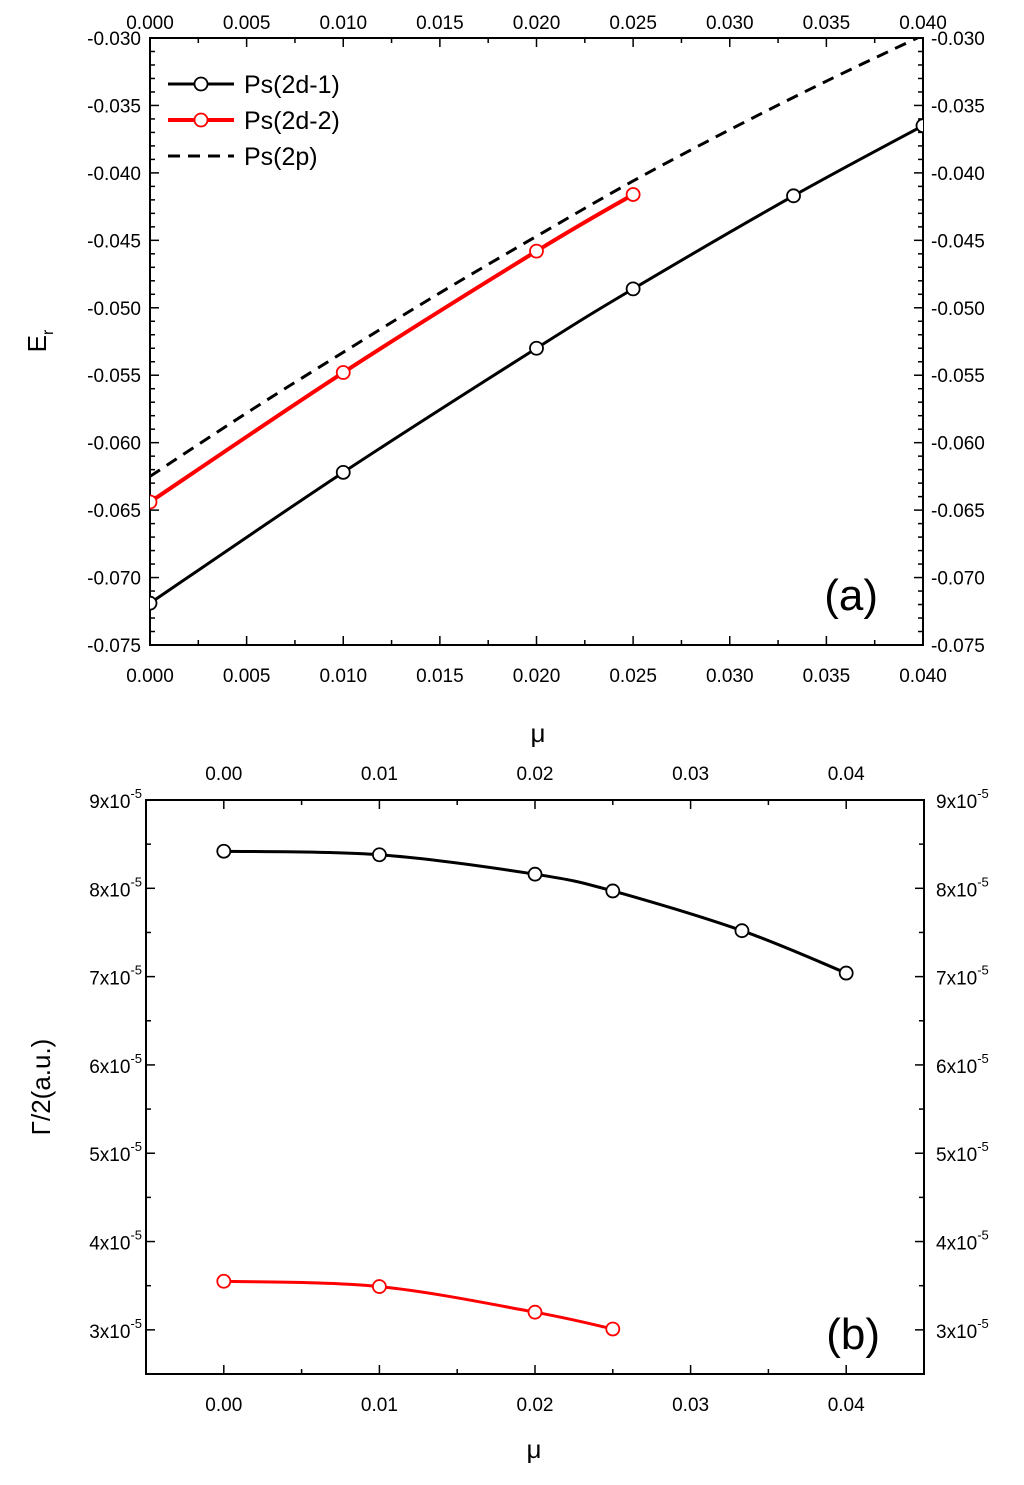 The height and width of the screenshot is (1485, 1024). What do you see at coordinates (114, 376) in the screenshot?
I see `y-tick-label-left: -0.055` at bounding box center [114, 376].